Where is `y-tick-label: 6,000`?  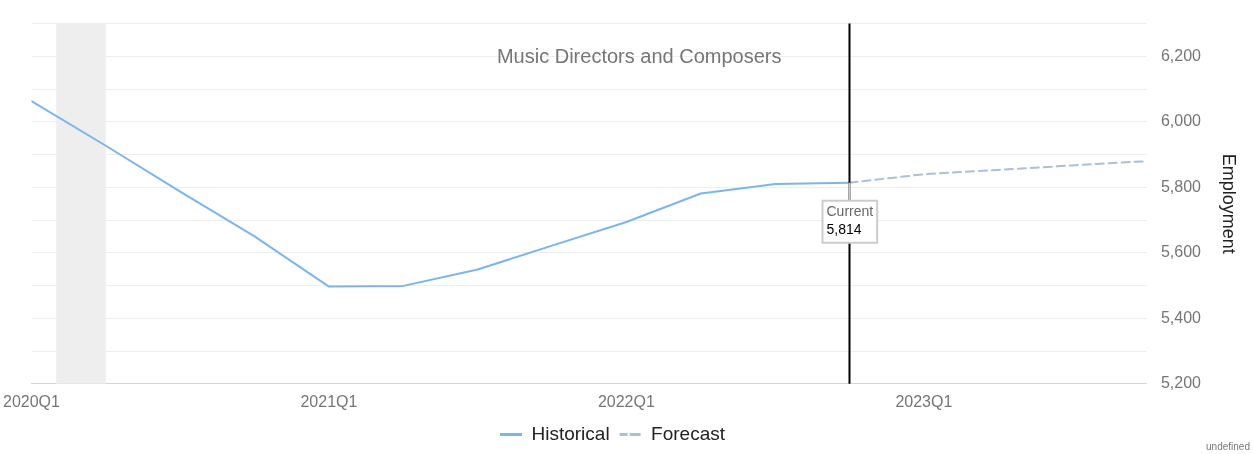 y-tick-label: 6,000 is located at coordinates (1181, 121).